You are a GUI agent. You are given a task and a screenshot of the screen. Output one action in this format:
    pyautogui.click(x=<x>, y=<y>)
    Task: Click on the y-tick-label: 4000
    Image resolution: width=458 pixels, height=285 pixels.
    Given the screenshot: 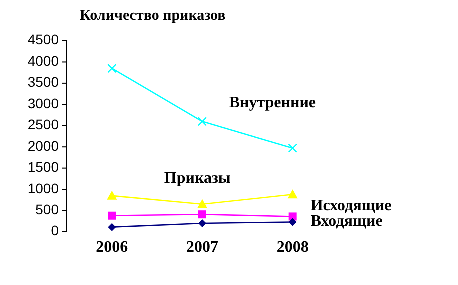 What is the action you would take?
    pyautogui.click(x=44, y=60)
    